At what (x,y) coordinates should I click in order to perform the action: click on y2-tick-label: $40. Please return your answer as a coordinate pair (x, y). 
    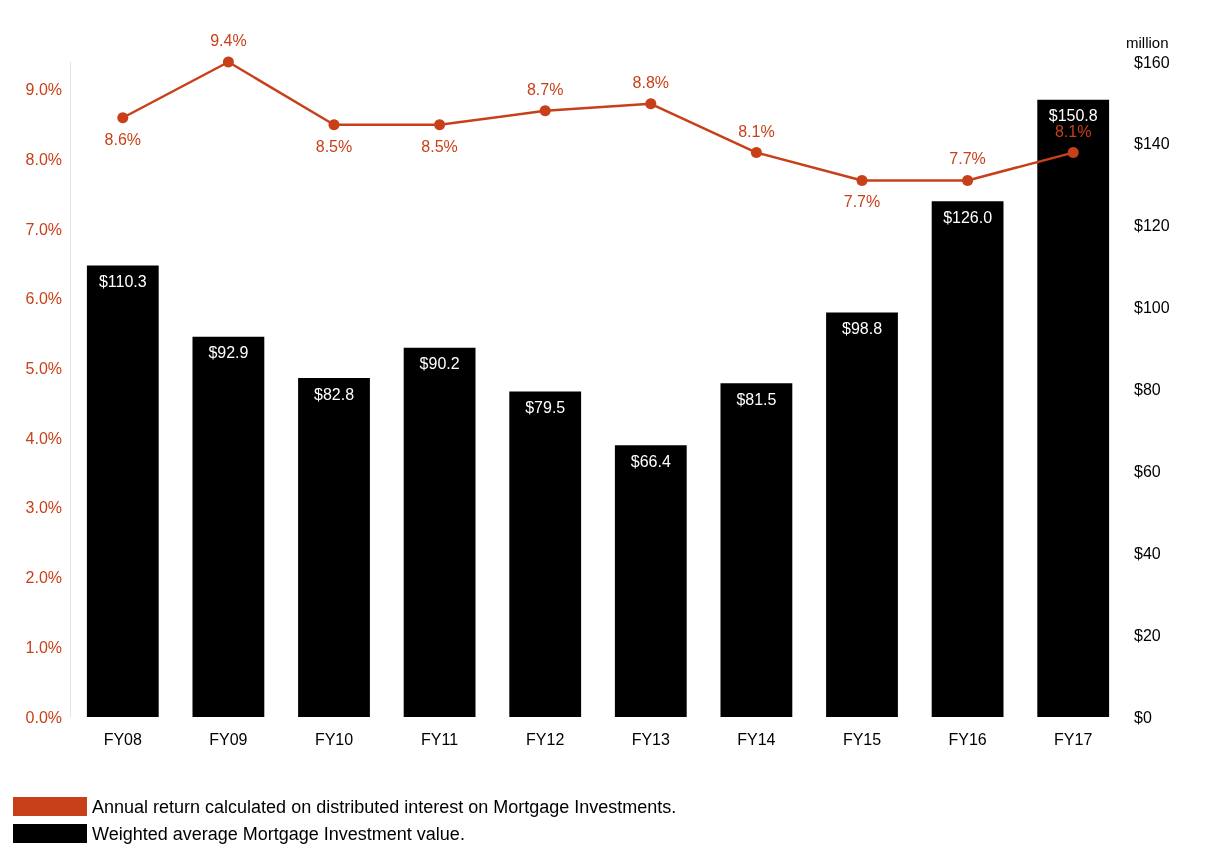
    Looking at the image, I should click on (1147, 553).